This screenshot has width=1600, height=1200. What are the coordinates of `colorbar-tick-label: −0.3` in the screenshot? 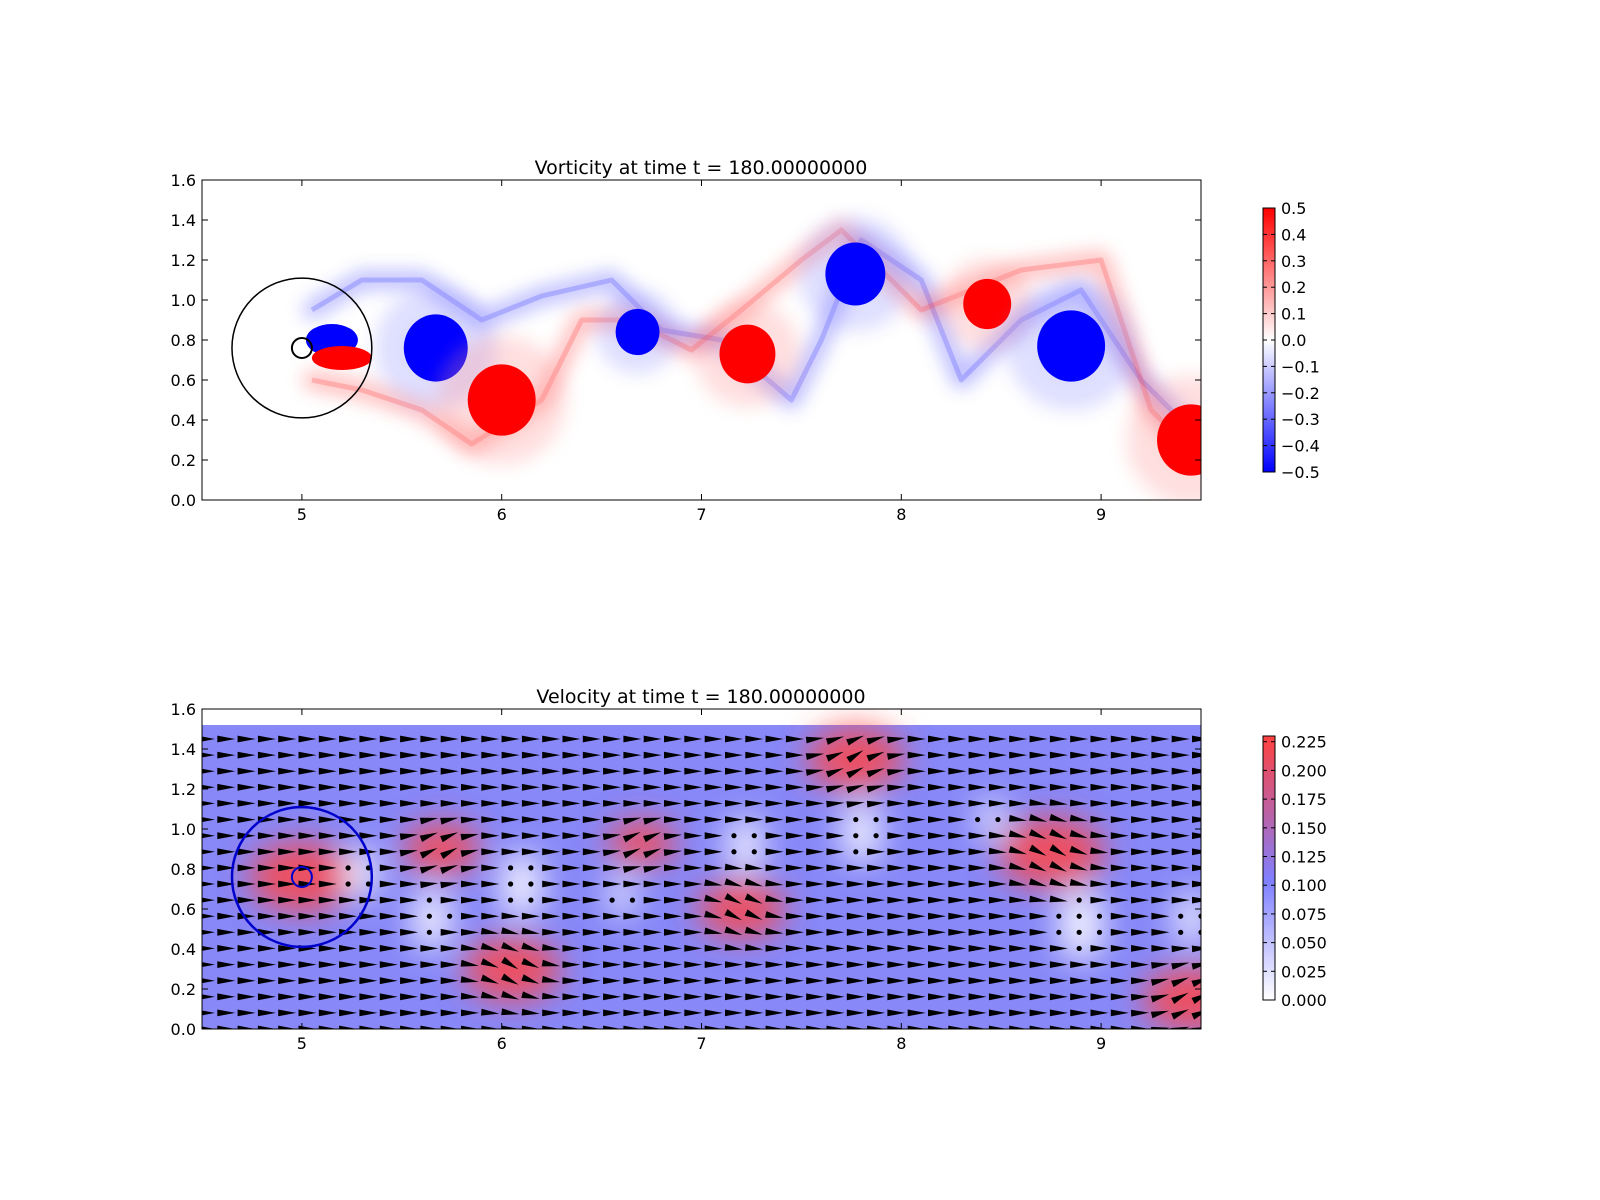 It's located at (1300, 419).